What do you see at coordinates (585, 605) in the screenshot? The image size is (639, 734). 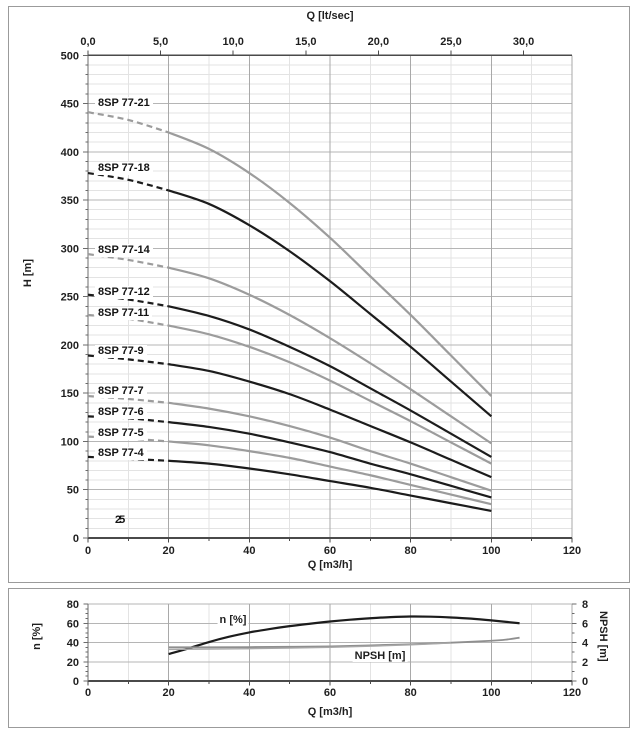 I see `svg-text: 8` at bounding box center [585, 605].